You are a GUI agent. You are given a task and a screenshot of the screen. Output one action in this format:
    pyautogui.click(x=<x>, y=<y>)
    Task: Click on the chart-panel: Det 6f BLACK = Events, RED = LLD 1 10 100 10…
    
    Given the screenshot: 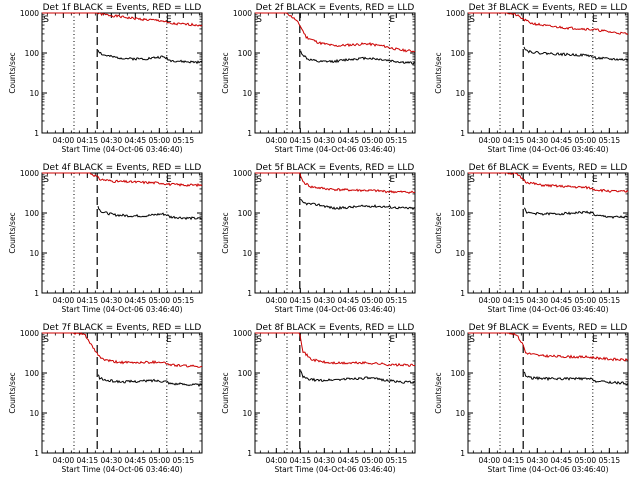 What is the action you would take?
    pyautogui.click(x=531, y=238)
    